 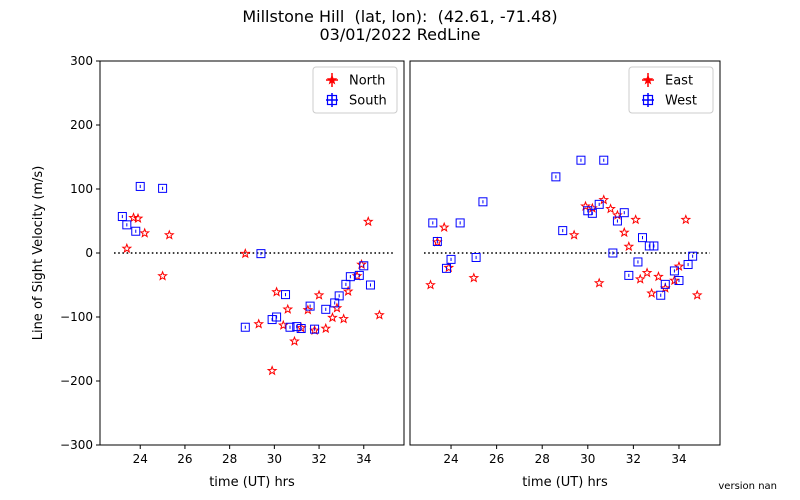 I want to click on x-tick-label: 24, so click(x=140, y=459).